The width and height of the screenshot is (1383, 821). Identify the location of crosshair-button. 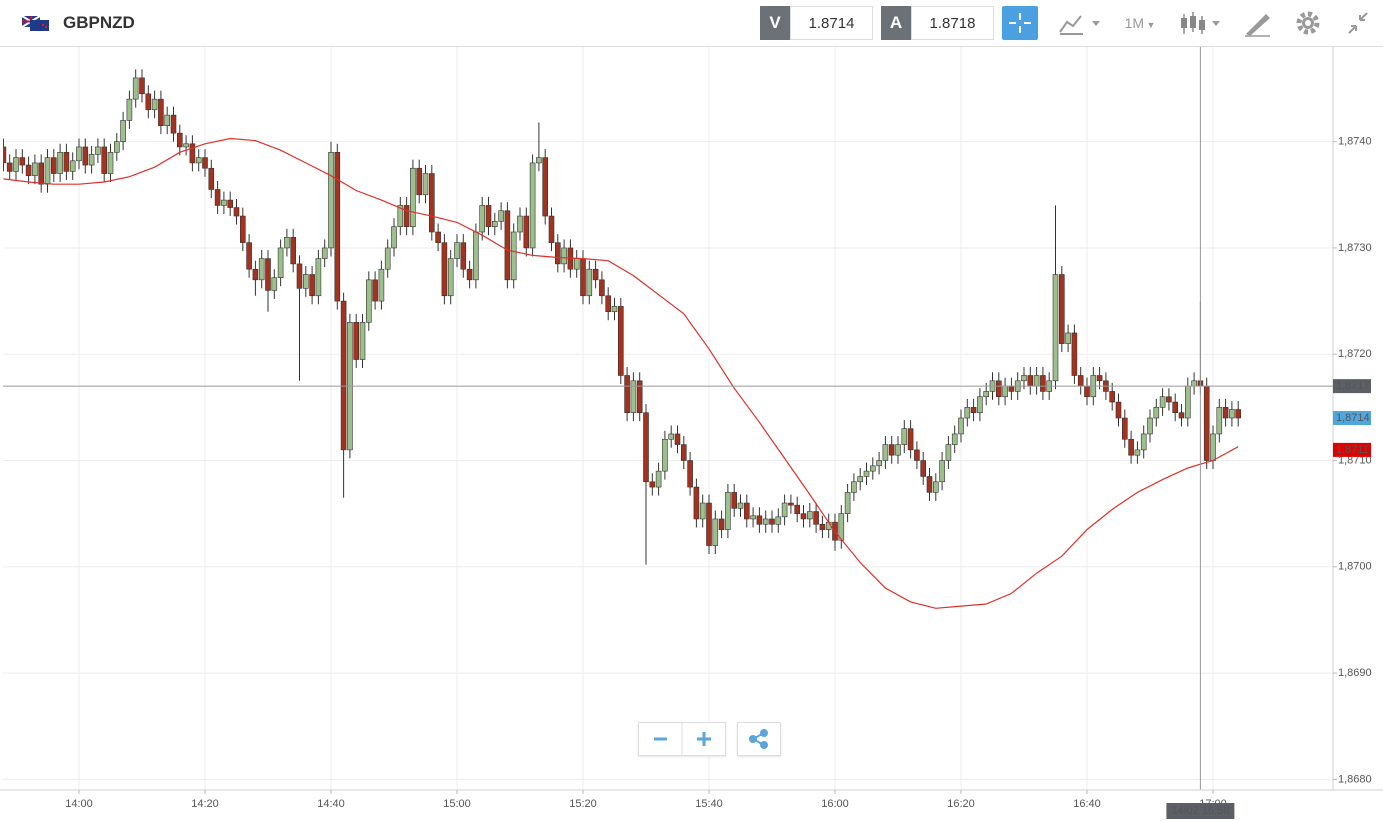
(1020, 23).